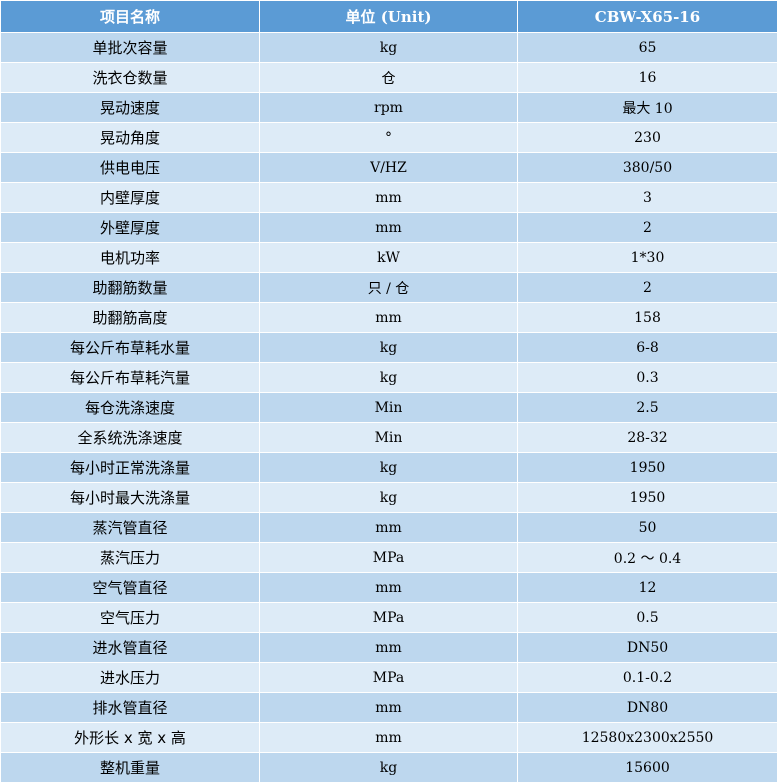 The height and width of the screenshot is (783, 779). I want to click on table-row: 每仓洗涤速度 Min 2.5, so click(389, 407).